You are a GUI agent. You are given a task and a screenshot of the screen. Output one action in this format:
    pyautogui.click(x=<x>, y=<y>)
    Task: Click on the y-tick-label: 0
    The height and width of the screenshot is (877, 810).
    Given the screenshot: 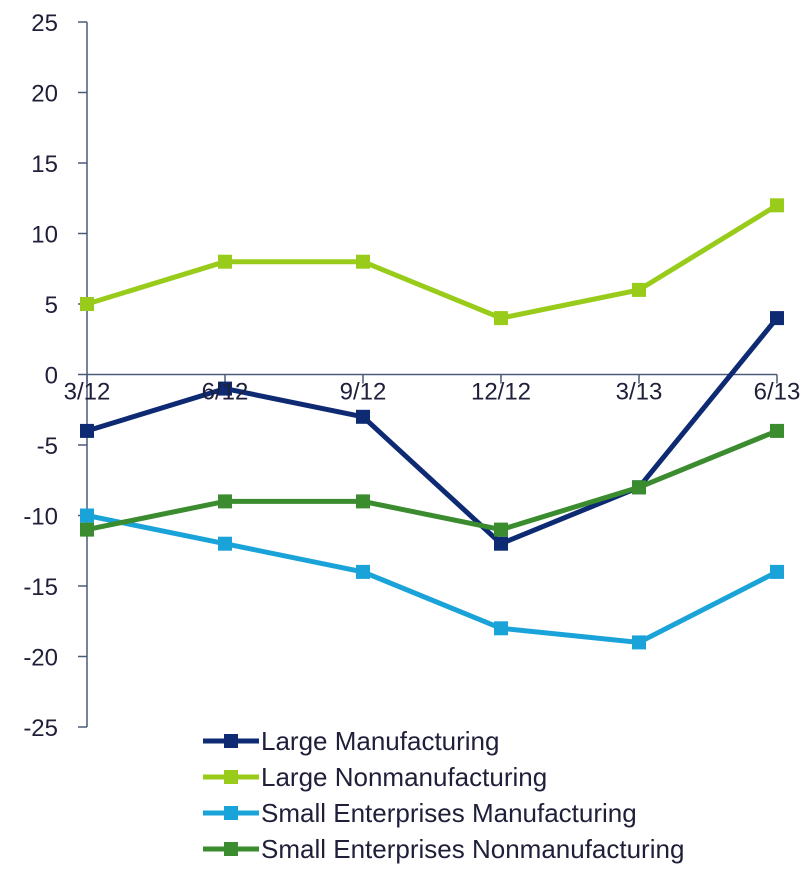 What is the action you would take?
    pyautogui.click(x=51, y=376)
    